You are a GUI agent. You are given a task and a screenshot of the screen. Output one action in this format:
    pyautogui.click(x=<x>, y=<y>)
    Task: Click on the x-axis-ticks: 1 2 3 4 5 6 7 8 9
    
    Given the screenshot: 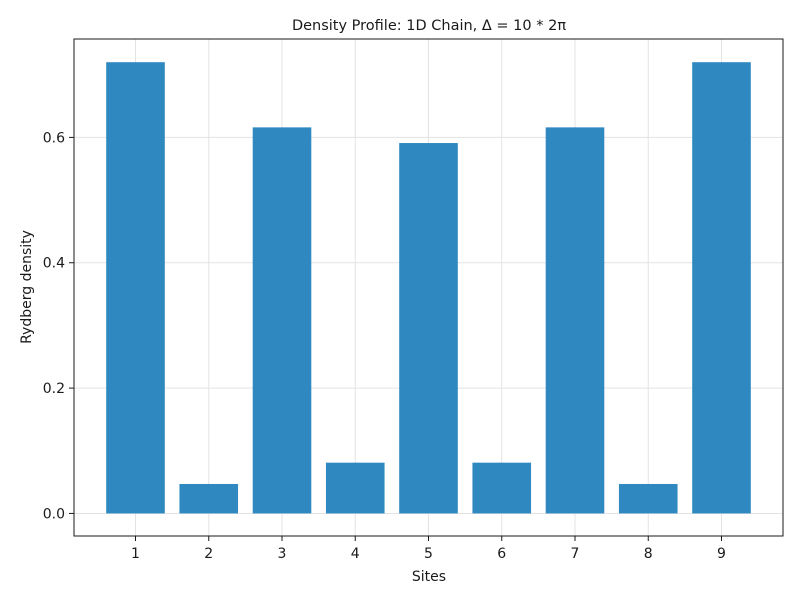 What is the action you would take?
    pyautogui.click(x=428, y=549)
    